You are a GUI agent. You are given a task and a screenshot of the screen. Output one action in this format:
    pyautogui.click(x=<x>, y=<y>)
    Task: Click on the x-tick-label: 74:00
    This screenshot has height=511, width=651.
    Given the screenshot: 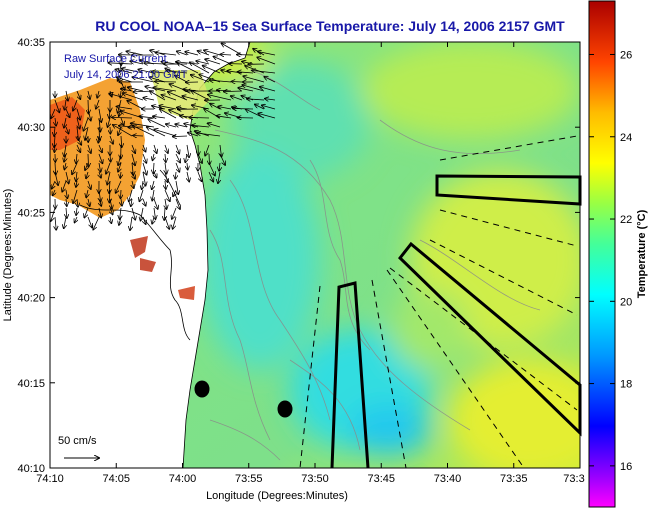 What is the action you would take?
    pyautogui.click(x=183, y=479)
    